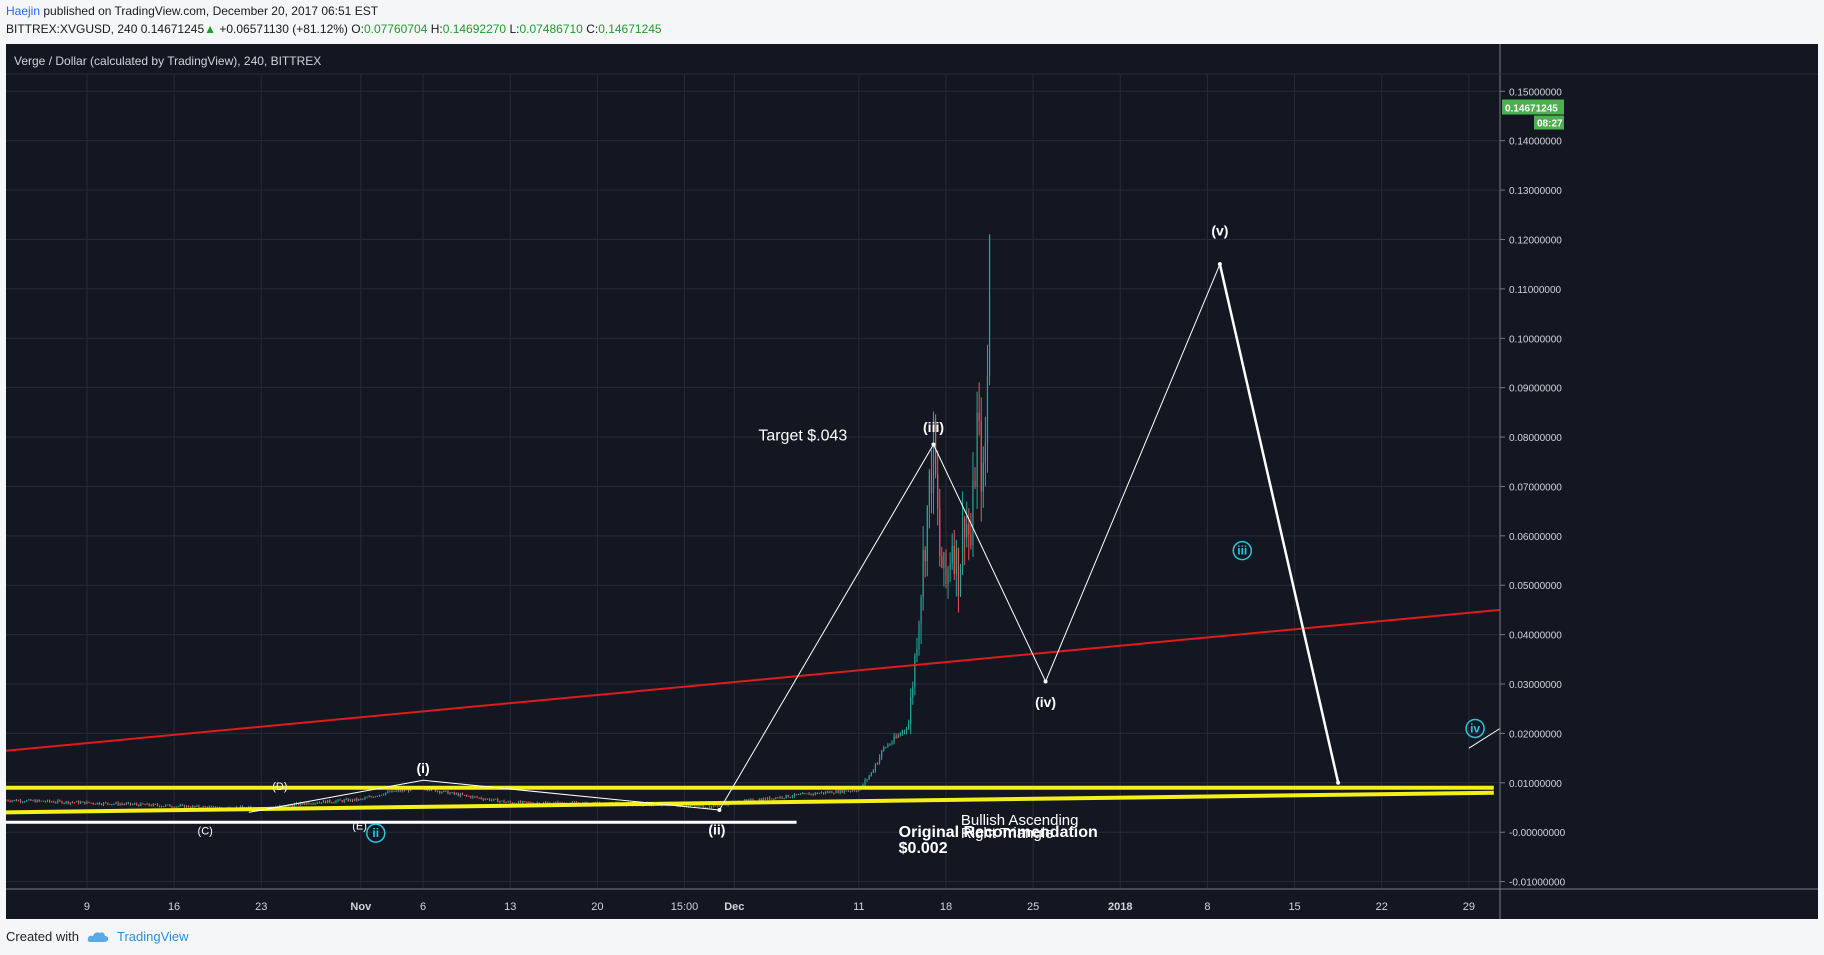 This screenshot has height=955, width=1824. What do you see at coordinates (1535, 240) in the screenshot?
I see `y-tick-label: 0.12000000` at bounding box center [1535, 240].